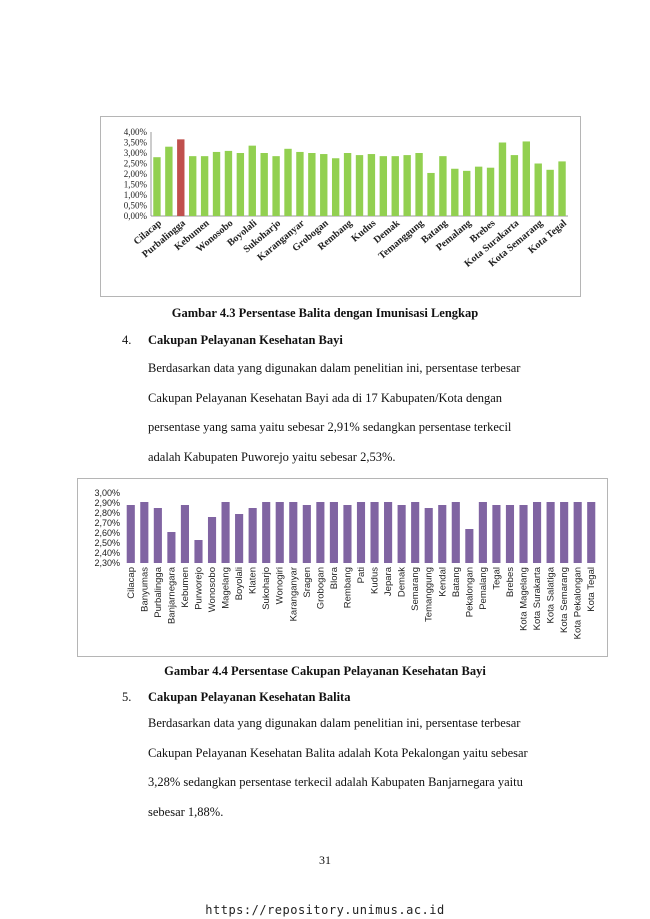  What do you see at coordinates (455, 532) in the screenshot?
I see `bar-batang` at bounding box center [455, 532].